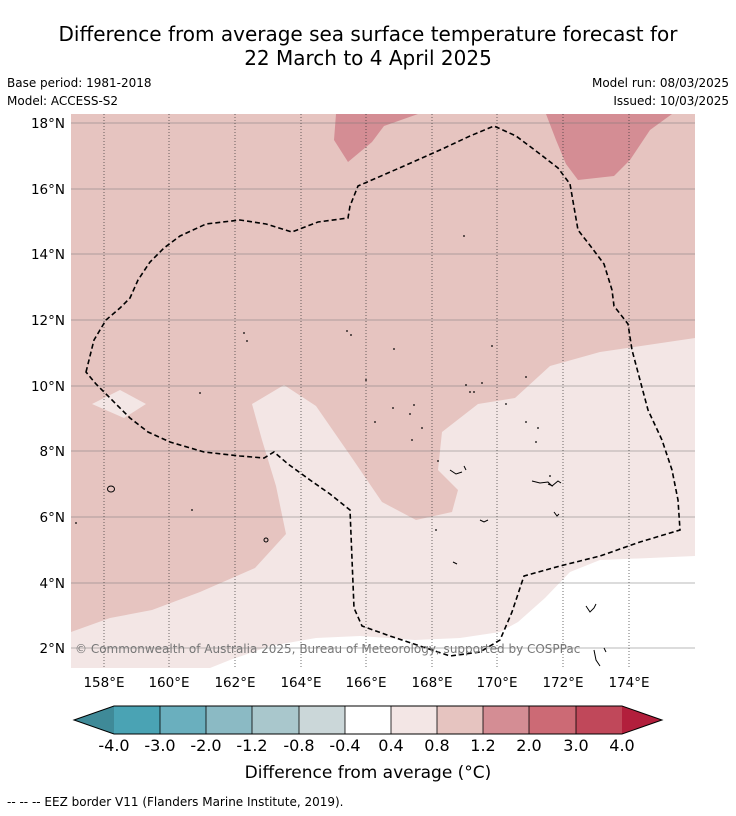 The width and height of the screenshot is (736, 816). Describe the element at coordinates (609, 147) in the screenshot. I see `anomaly-1.2-2.0-northeast` at that location.